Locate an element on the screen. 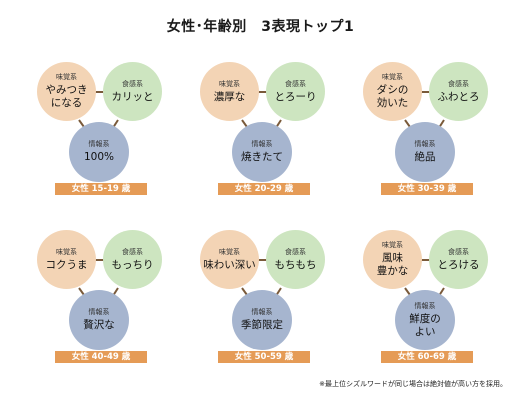  taste-circle: 味覚系 やみつき になる is located at coordinates (66, 91).